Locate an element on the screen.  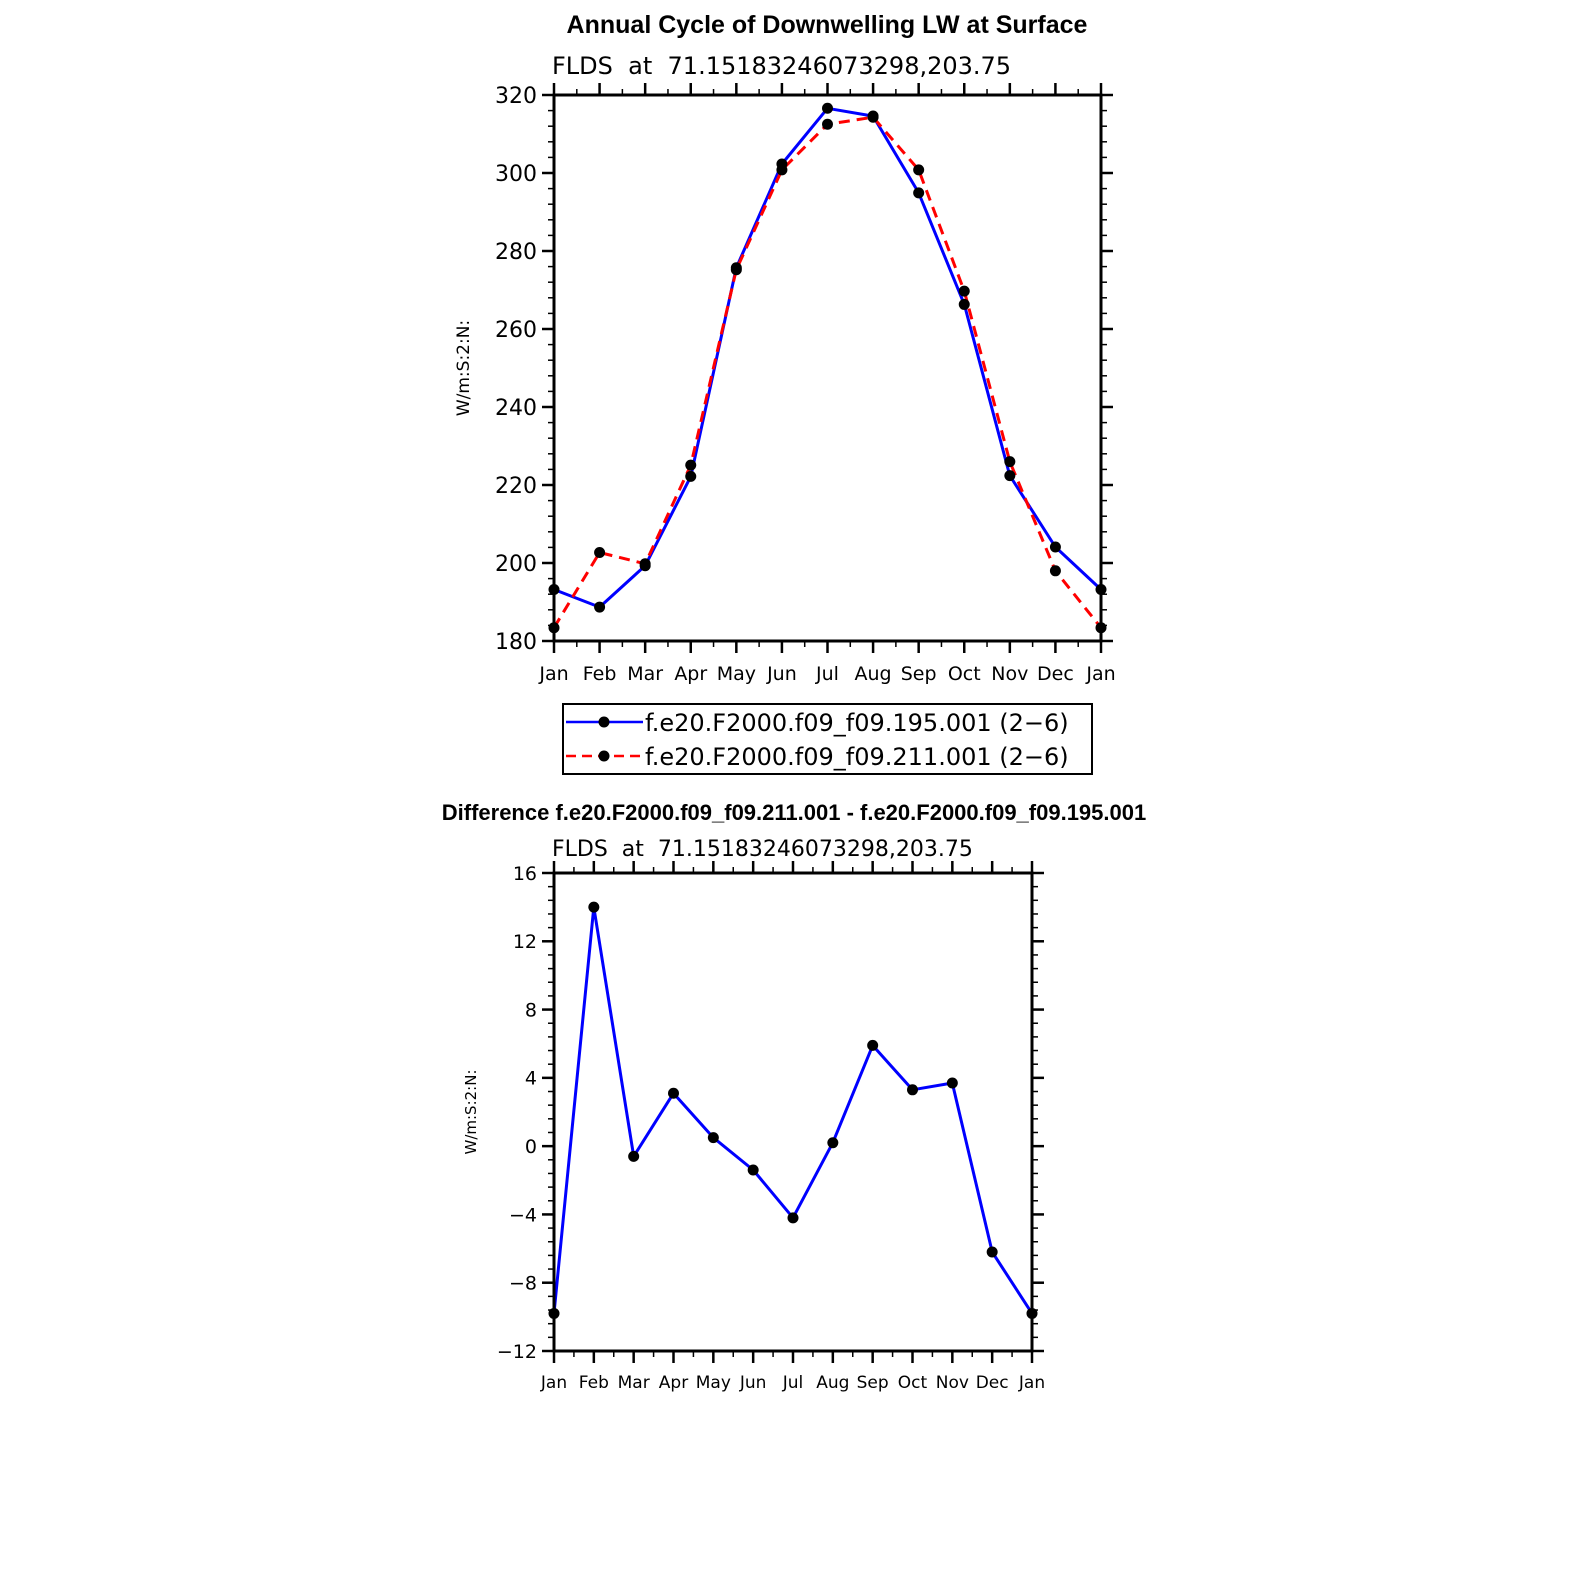
y-tick-label: 180 is located at coordinates (516, 642).